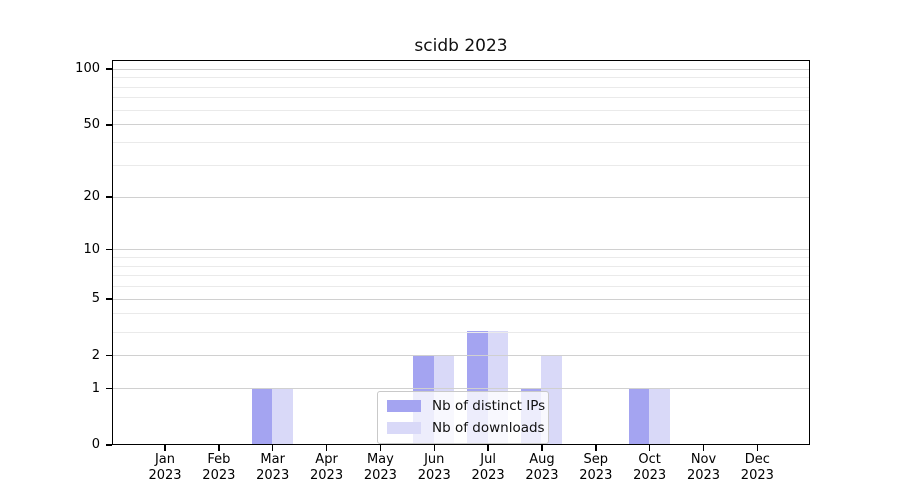 Image resolution: width=900 pixels, height=500 pixels. I want to click on legend-swatch-distinct-ips, so click(404, 406).